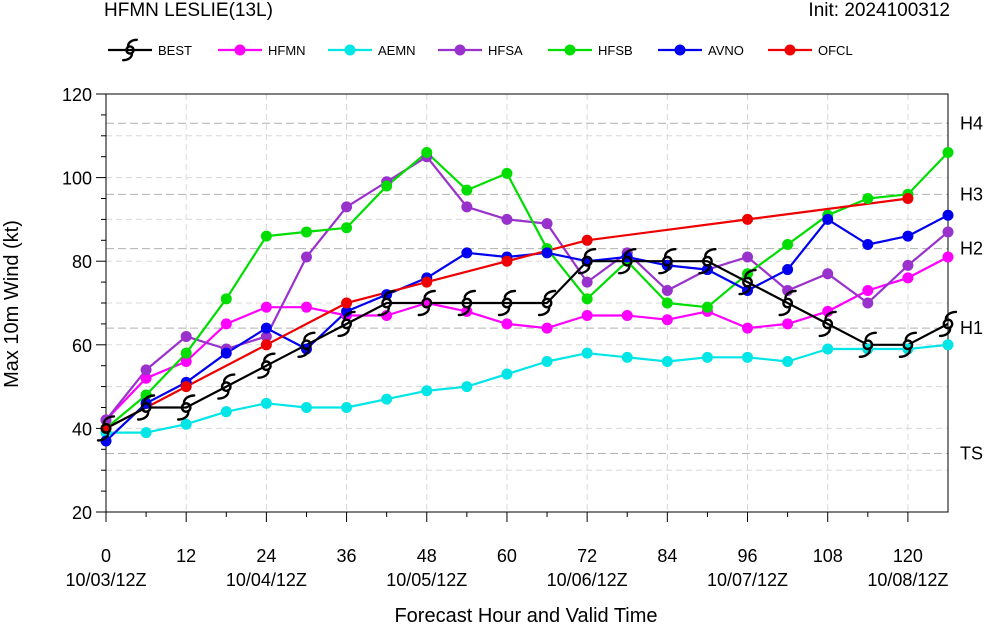  I want to click on x-tick-label: 60, so click(507, 556).